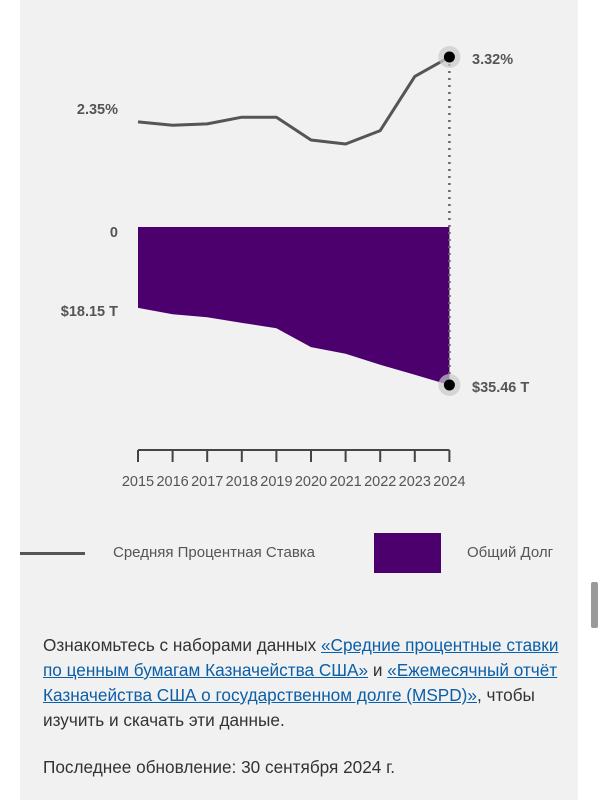 The height and width of the screenshot is (800, 598). Describe the element at coordinates (415, 482) in the screenshot. I see `x-tick-label: 2023` at that location.